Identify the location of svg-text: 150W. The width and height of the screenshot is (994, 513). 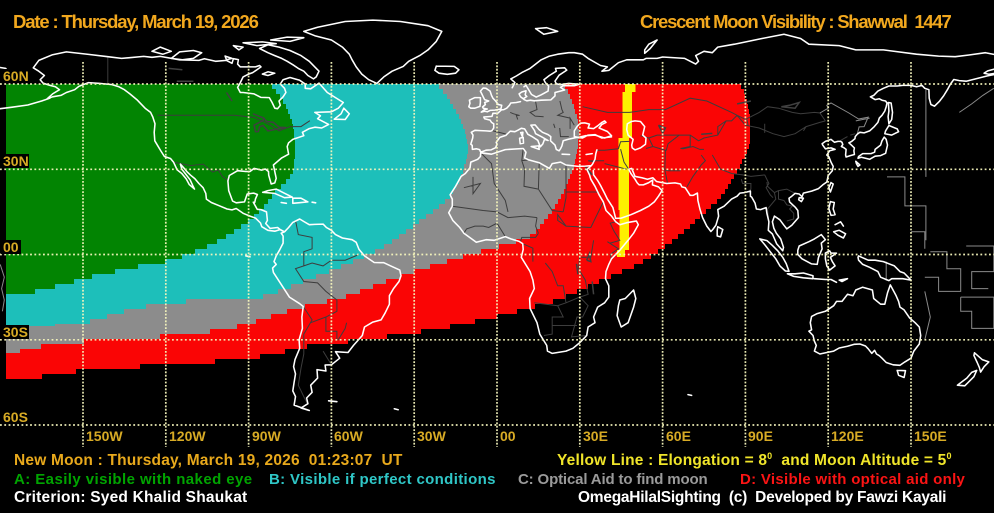
(104, 436).